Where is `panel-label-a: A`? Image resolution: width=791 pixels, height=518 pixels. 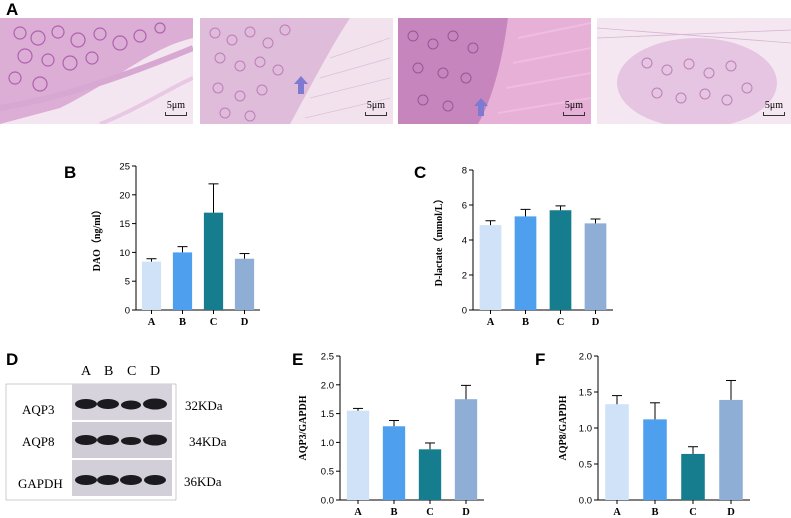
panel-label-a: A is located at coordinates (12, 9).